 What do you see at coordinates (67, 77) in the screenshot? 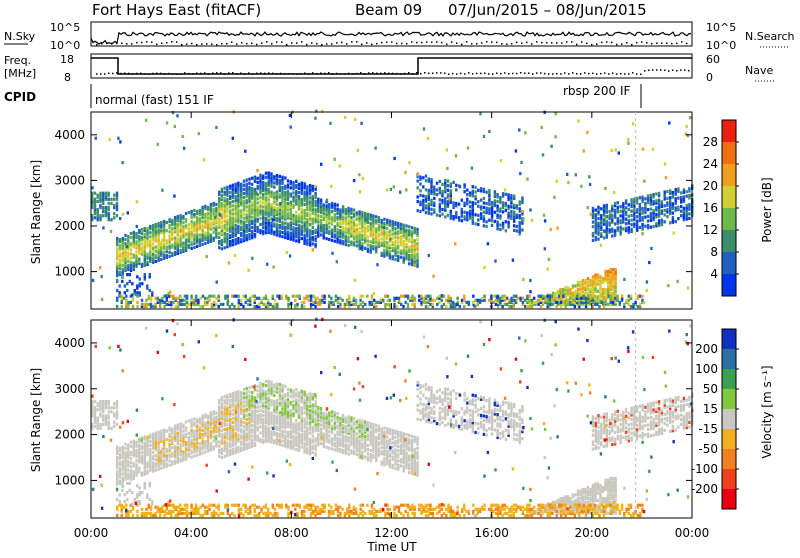
I see `freq-bottom-tick: 8` at bounding box center [67, 77].